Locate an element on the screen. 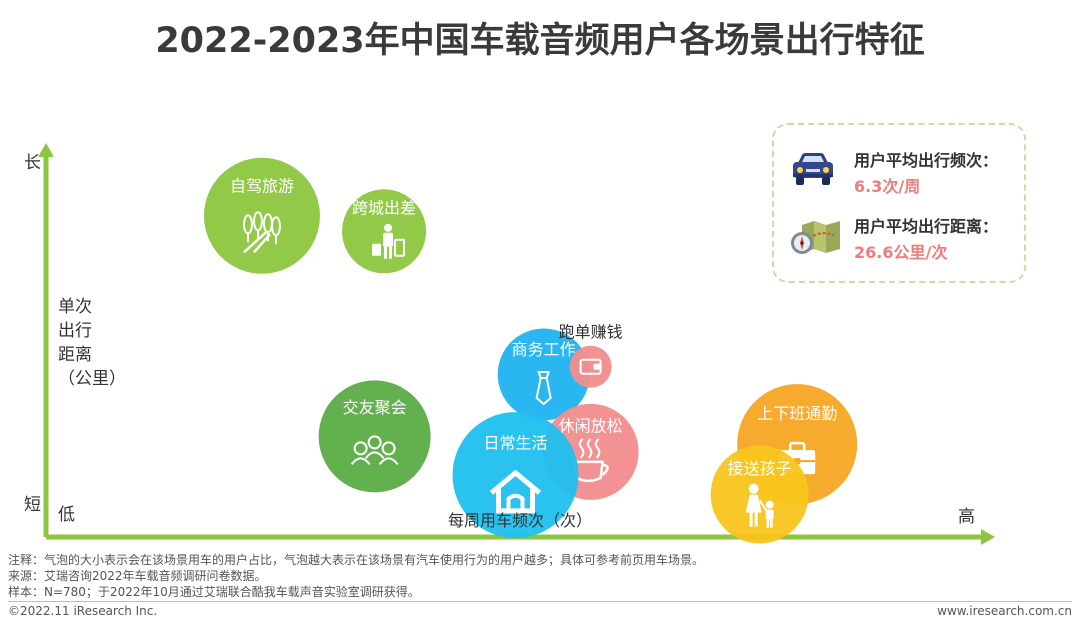  frequency-label: 用户平均出行频次： is located at coordinates (926, 160).